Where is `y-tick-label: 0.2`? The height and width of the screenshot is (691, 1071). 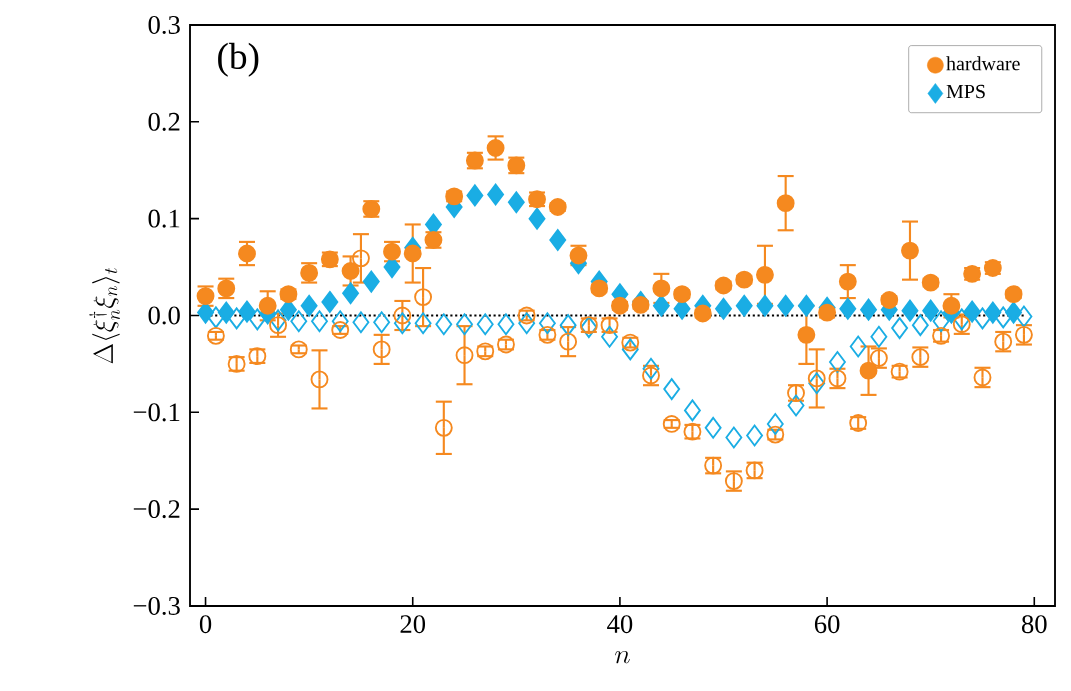 y-tick-label: 0.2 is located at coordinates (164, 121).